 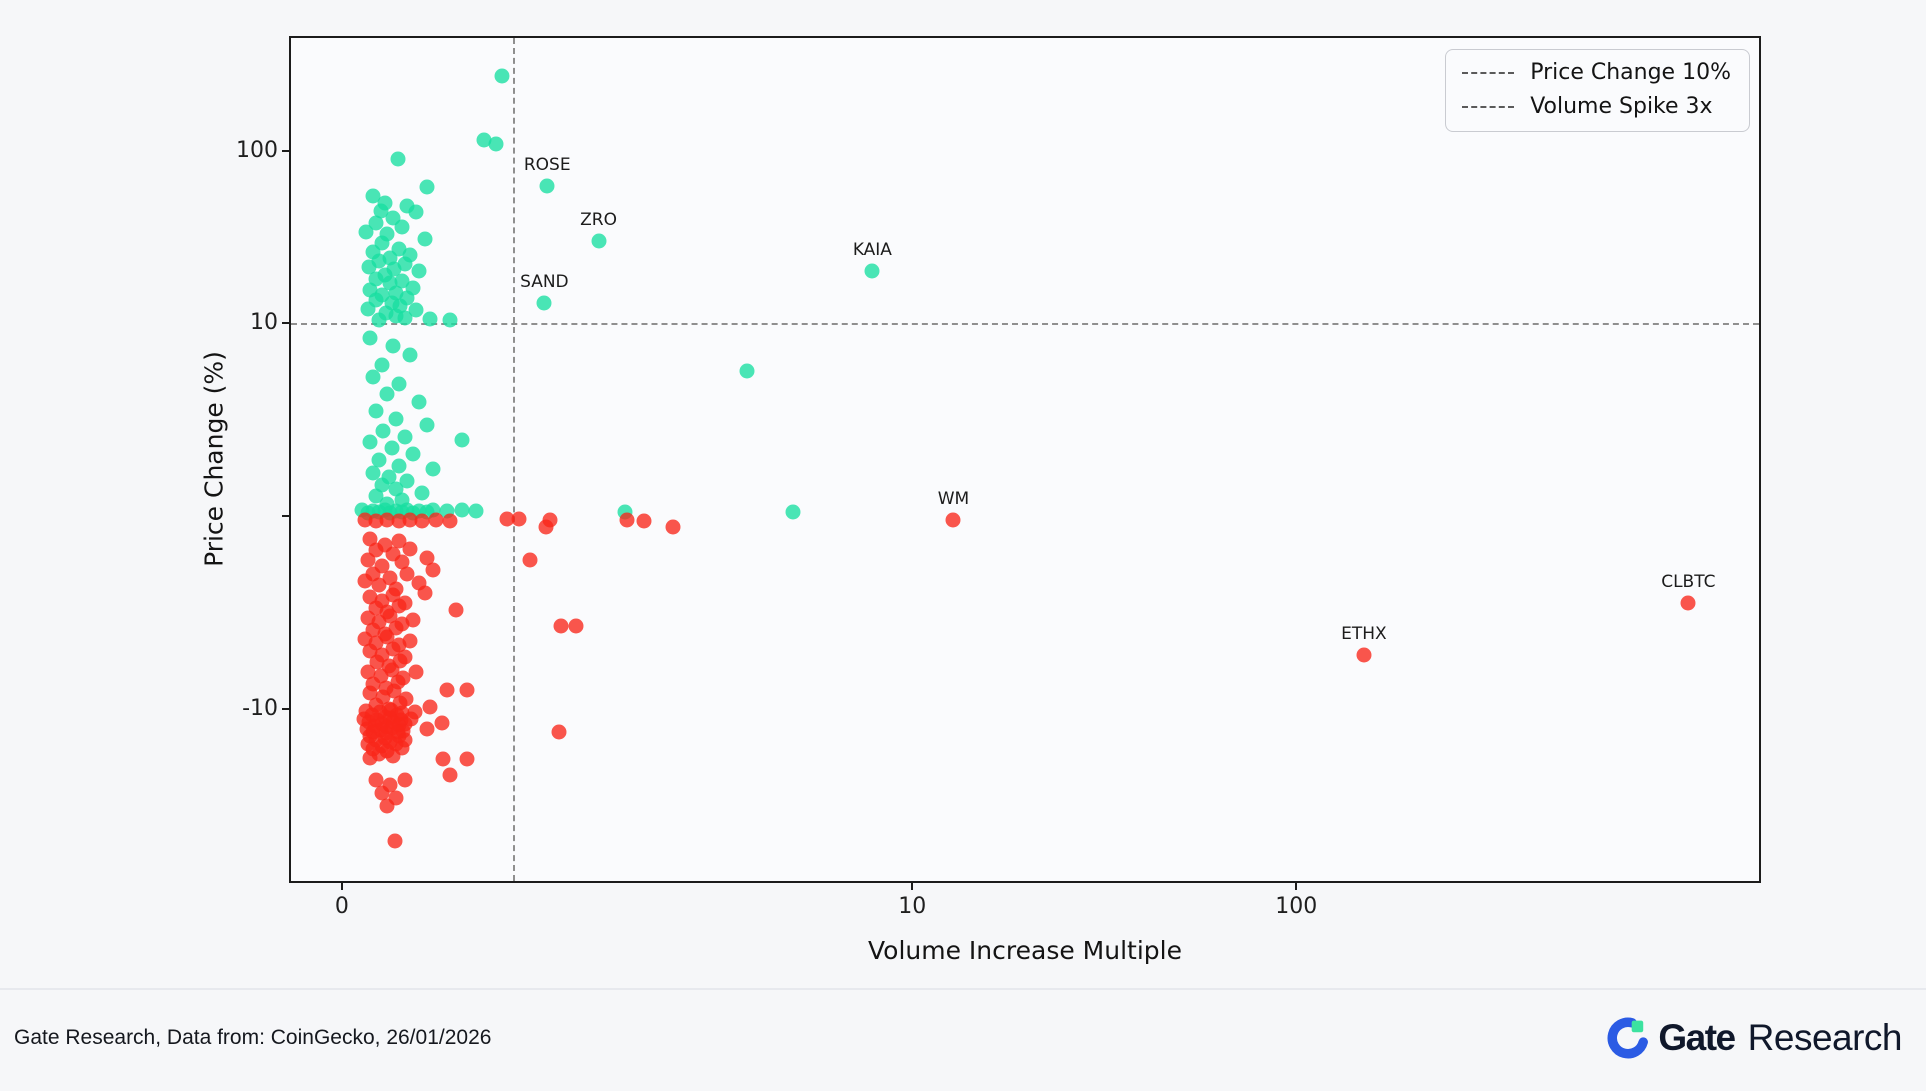 What do you see at coordinates (1621, 106) in the screenshot?
I see `legend-item-label: Volume Spike 3x` at bounding box center [1621, 106].